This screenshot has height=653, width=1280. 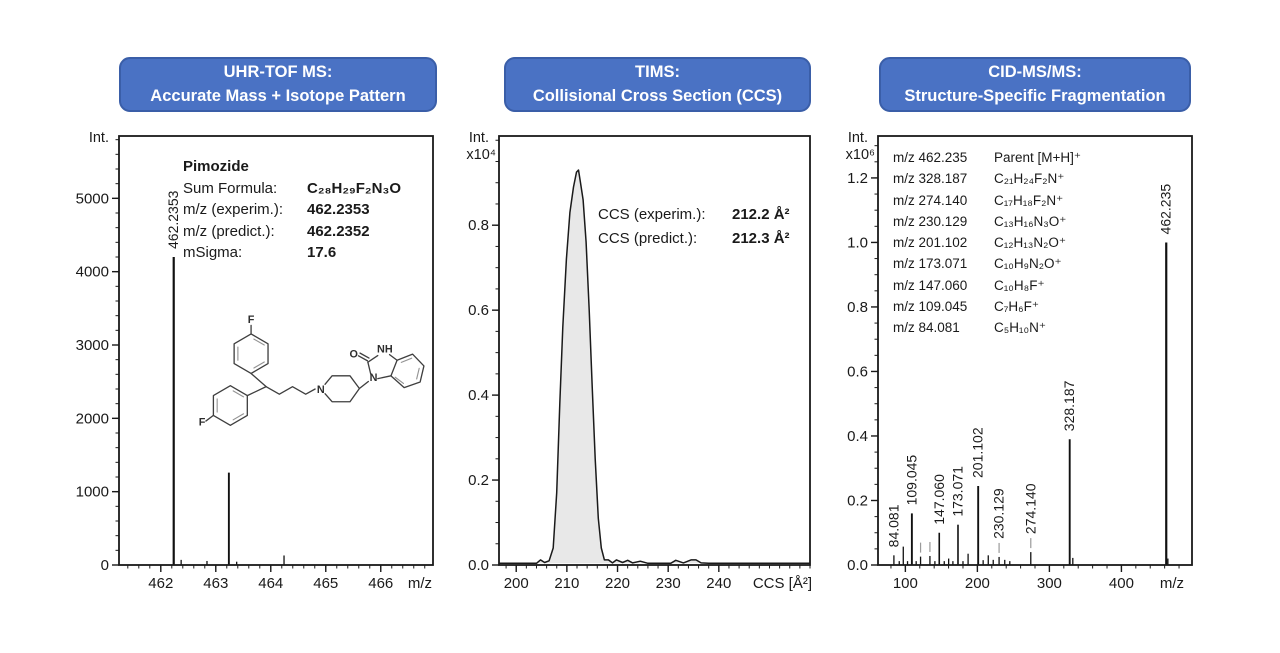 I want to click on y-axis-scale-label: x10⁴, so click(x=481, y=155).